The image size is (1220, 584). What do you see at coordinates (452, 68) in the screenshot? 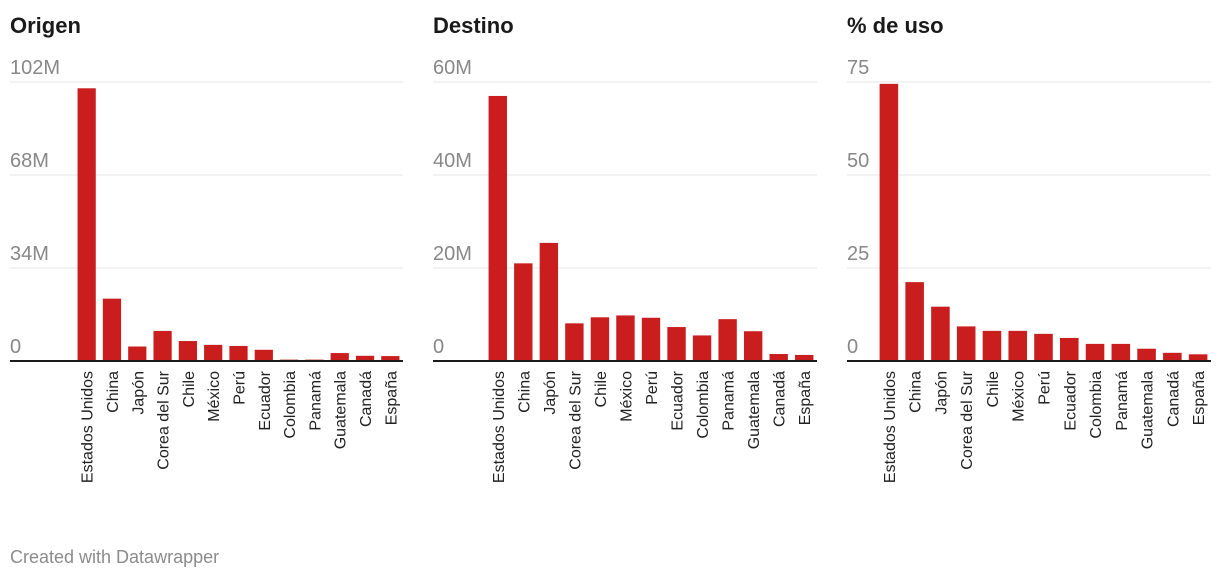
I see `y-tick-label: 60M` at bounding box center [452, 68].